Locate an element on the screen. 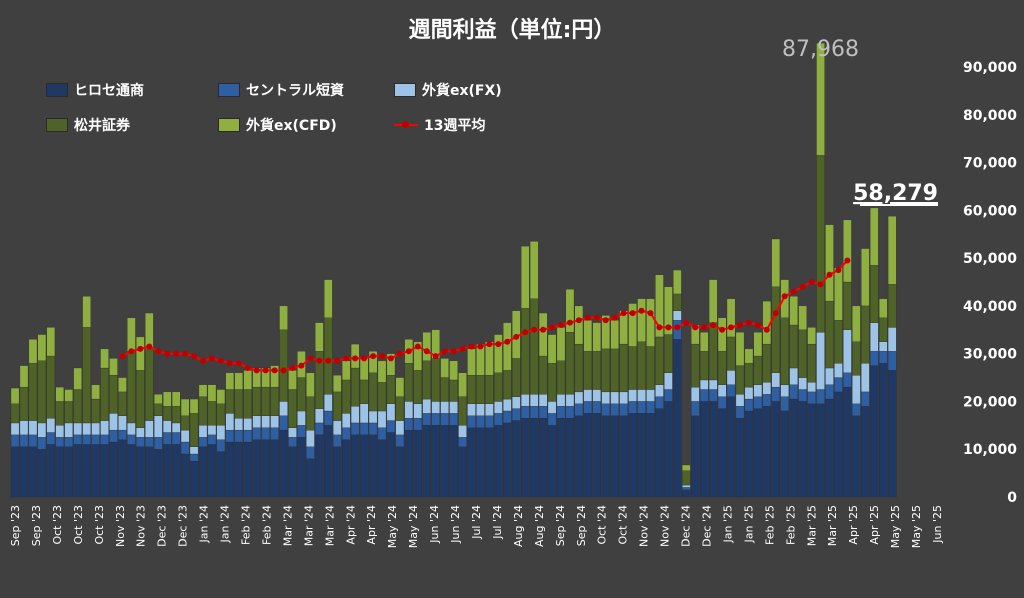  legend-item-4: 松井証券 is located at coordinates (88, 125).